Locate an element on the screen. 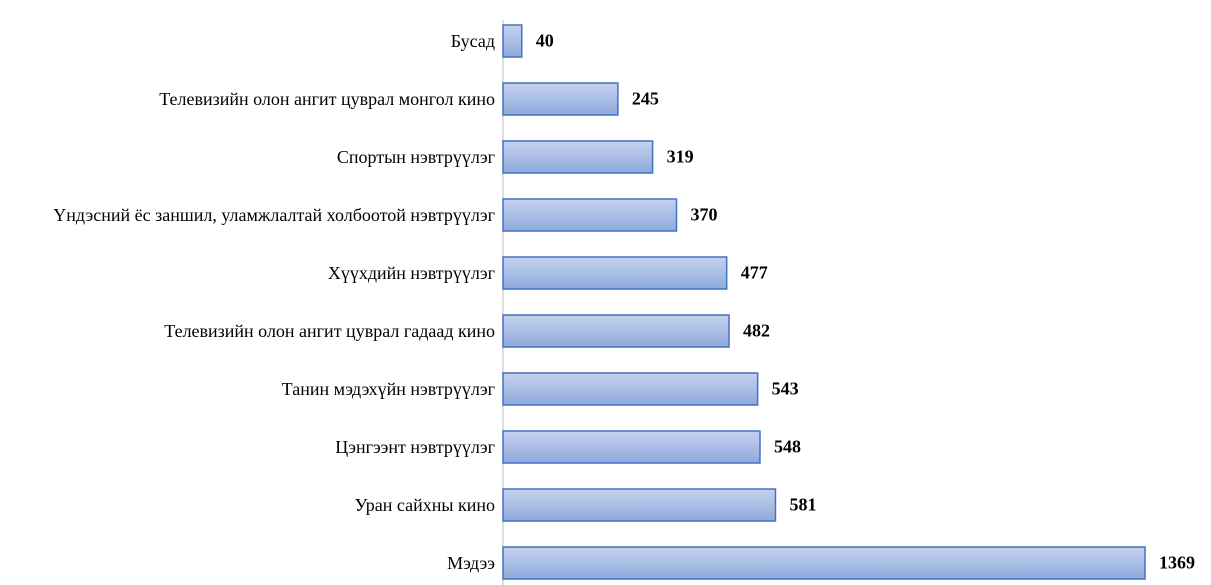  value-label: 543 is located at coordinates (785, 388).